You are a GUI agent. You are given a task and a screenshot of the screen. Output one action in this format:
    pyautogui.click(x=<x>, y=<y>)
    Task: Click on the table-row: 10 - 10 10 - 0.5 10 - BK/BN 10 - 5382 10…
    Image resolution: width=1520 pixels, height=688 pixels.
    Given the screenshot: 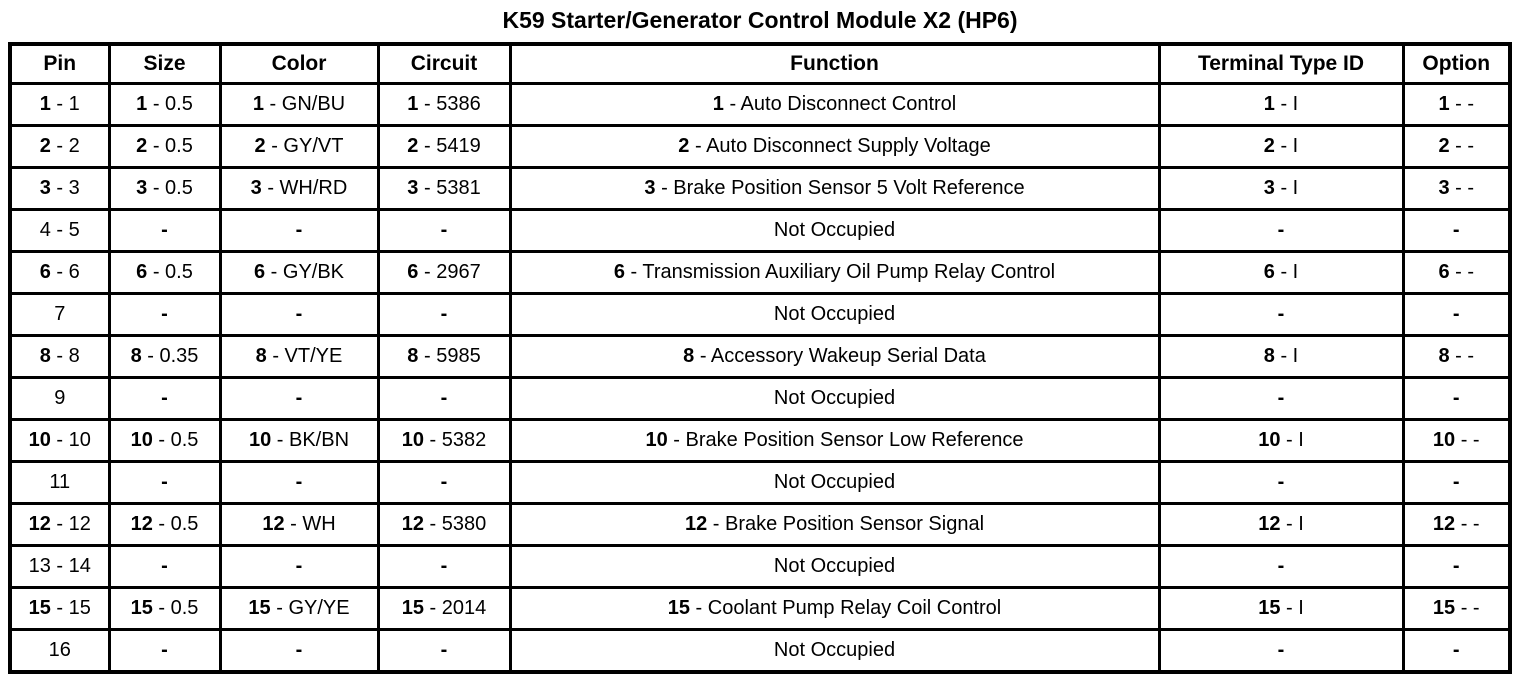 What is the action you would take?
    pyautogui.click(x=760, y=440)
    